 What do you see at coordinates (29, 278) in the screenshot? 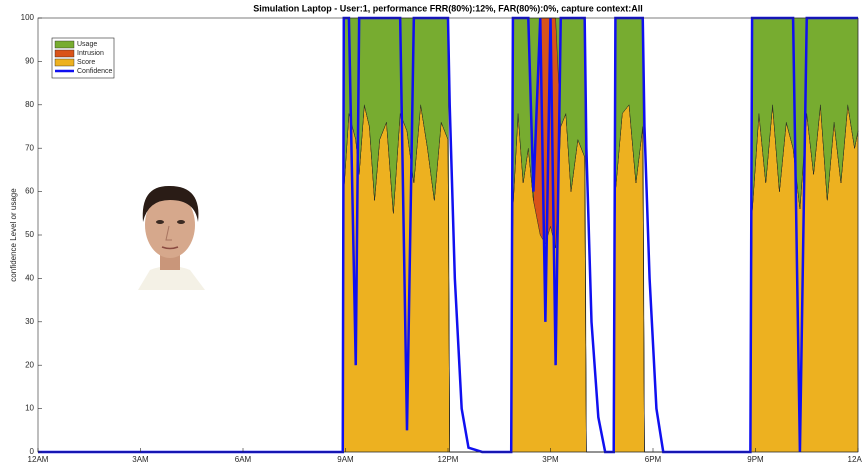
I see `y-tick-label: 40` at bounding box center [29, 278].